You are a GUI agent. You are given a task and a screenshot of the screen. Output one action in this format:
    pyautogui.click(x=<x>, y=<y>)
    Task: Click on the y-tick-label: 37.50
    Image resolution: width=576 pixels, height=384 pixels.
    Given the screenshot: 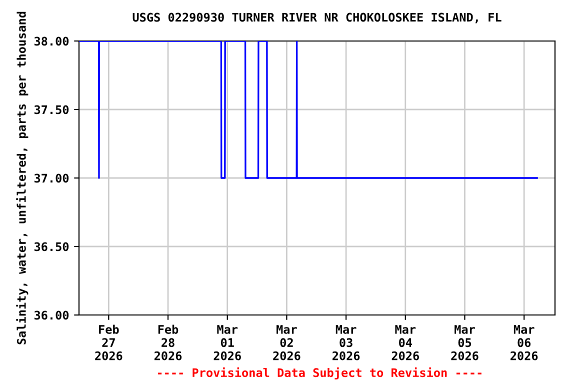 What is the action you would take?
    pyautogui.click(x=51, y=109)
    